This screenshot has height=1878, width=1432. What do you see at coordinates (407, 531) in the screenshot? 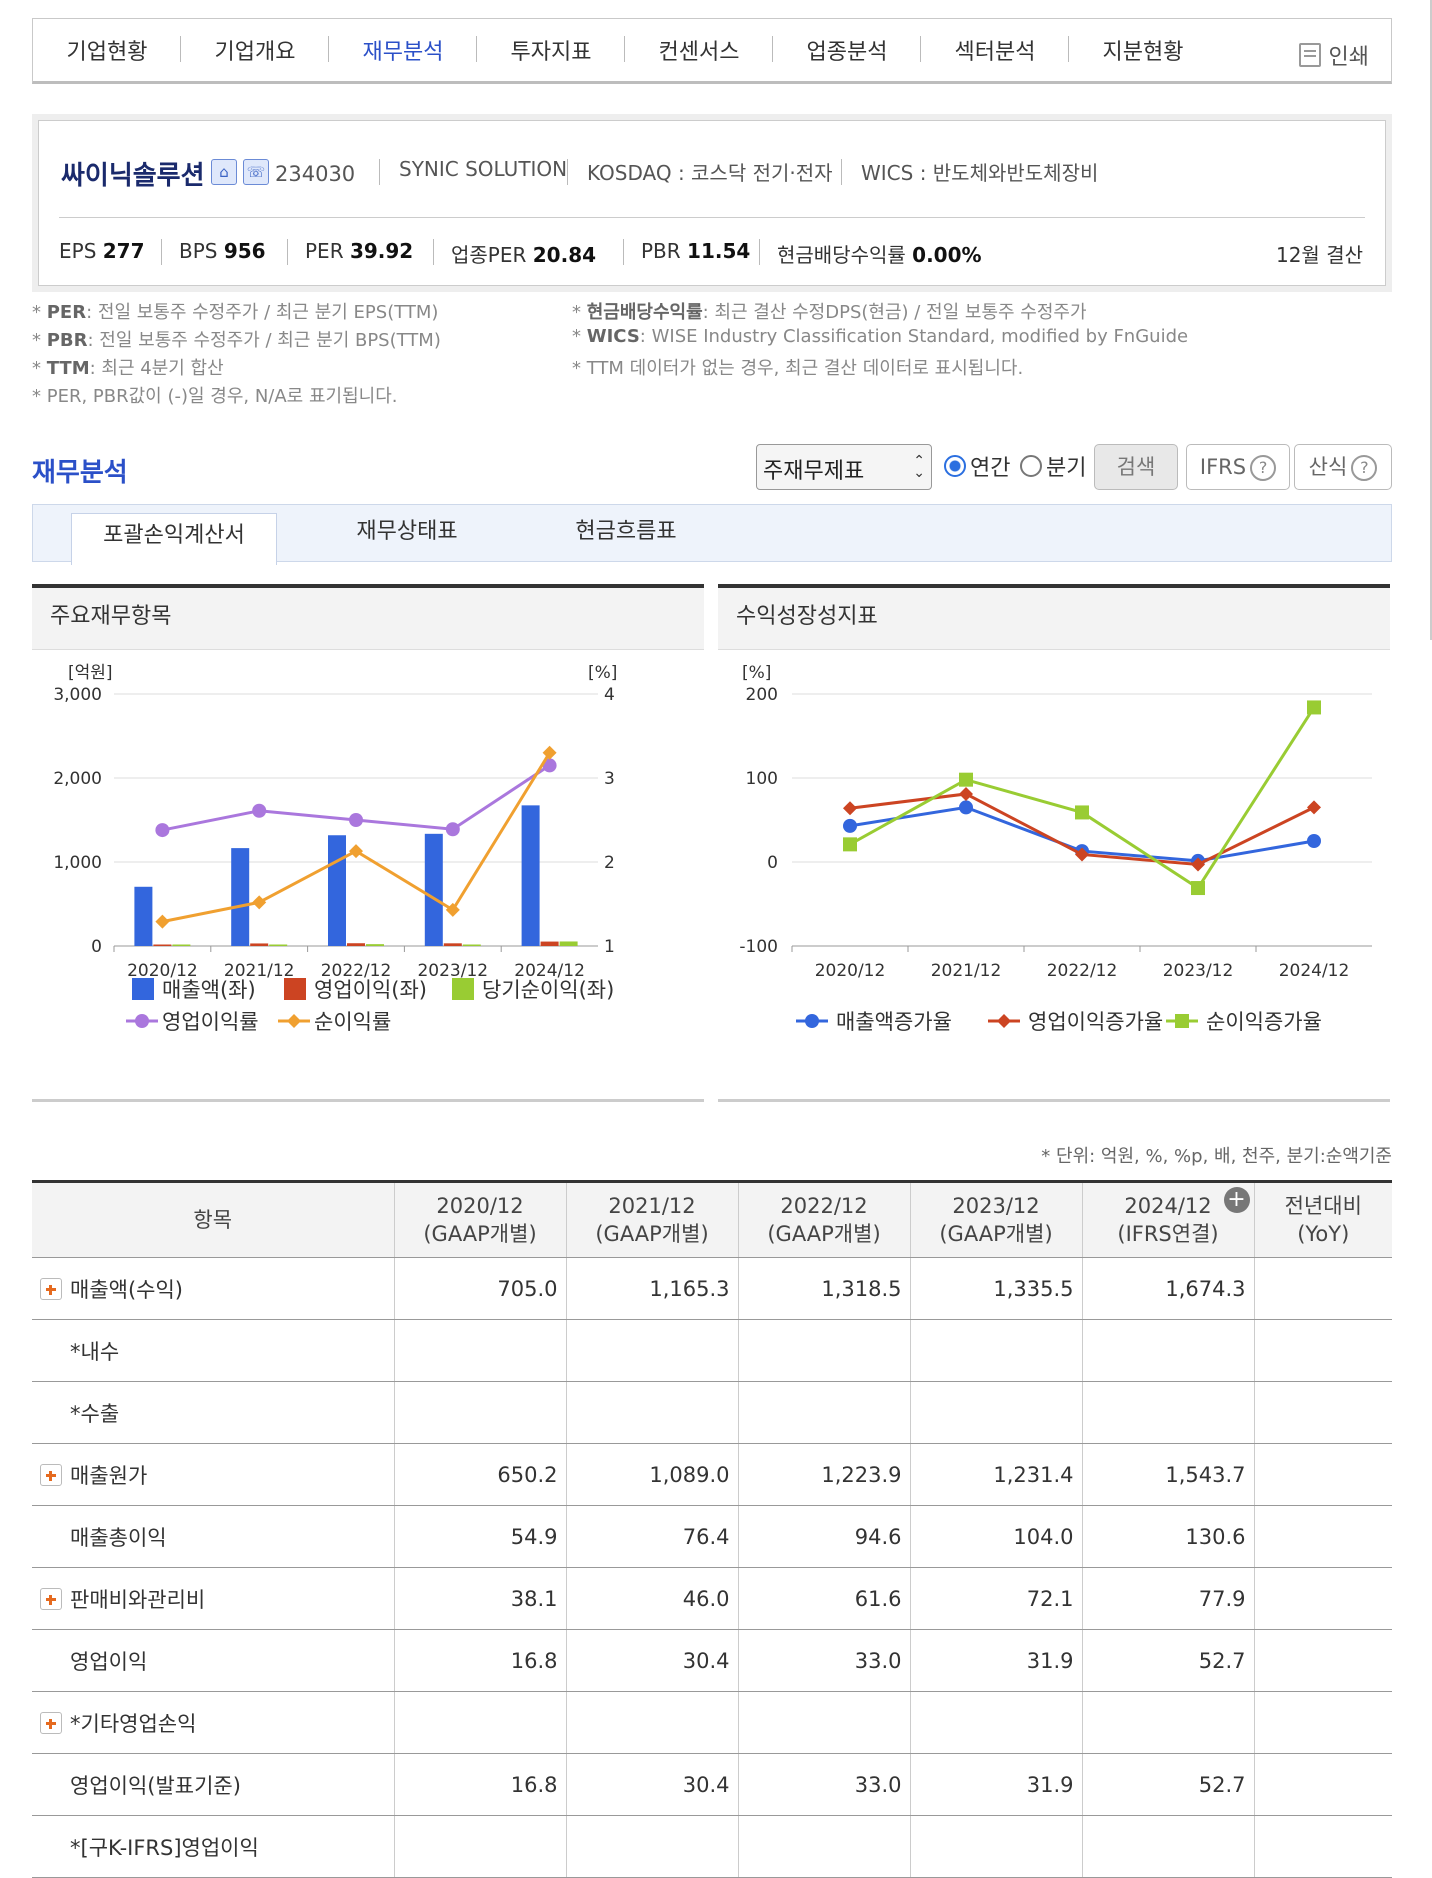
I see `tab-balance-sheet: 재무상태표` at bounding box center [407, 531].